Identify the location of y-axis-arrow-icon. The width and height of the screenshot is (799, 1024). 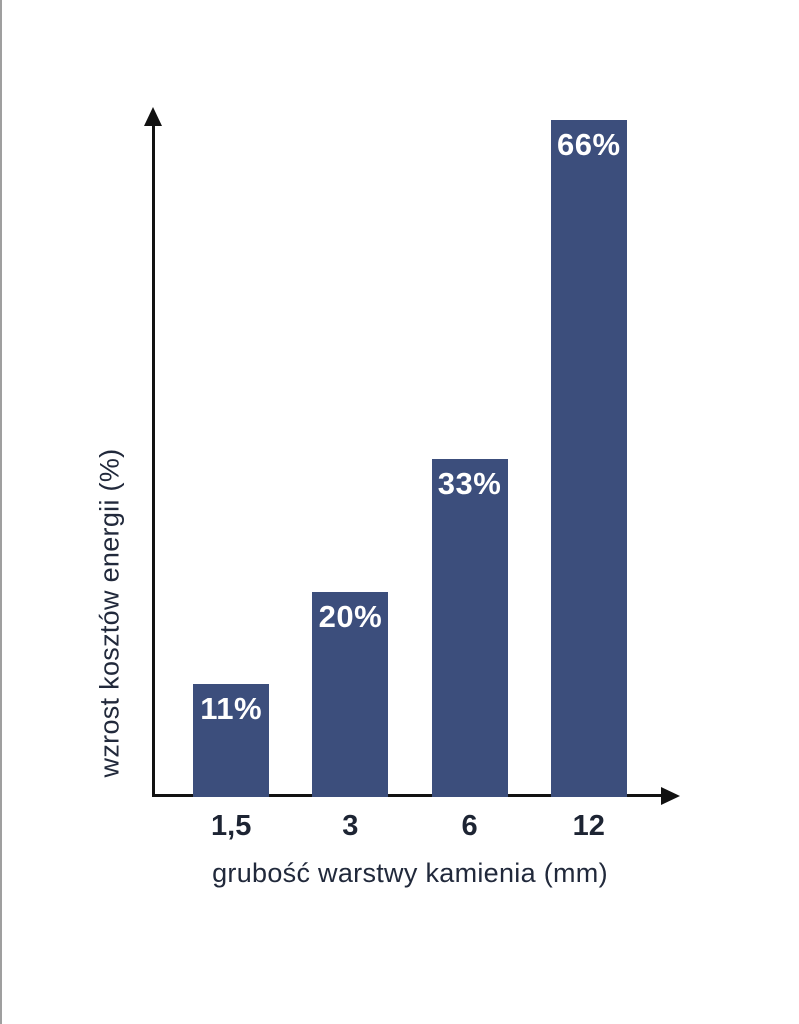
(153, 116).